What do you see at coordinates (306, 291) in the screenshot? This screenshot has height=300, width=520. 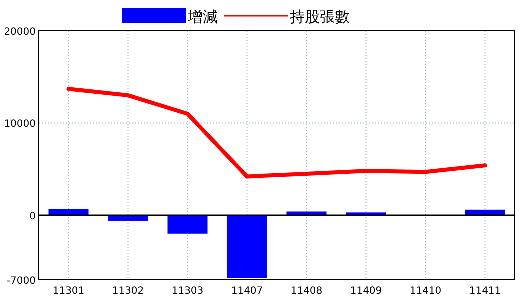 I see `x-tick-label: 11408` at bounding box center [306, 291].